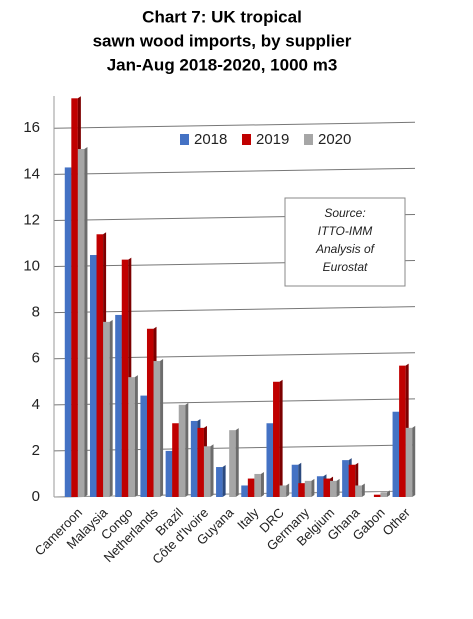 The width and height of the screenshot is (473, 619). I want to click on y-tick-label: 0, so click(36, 496).